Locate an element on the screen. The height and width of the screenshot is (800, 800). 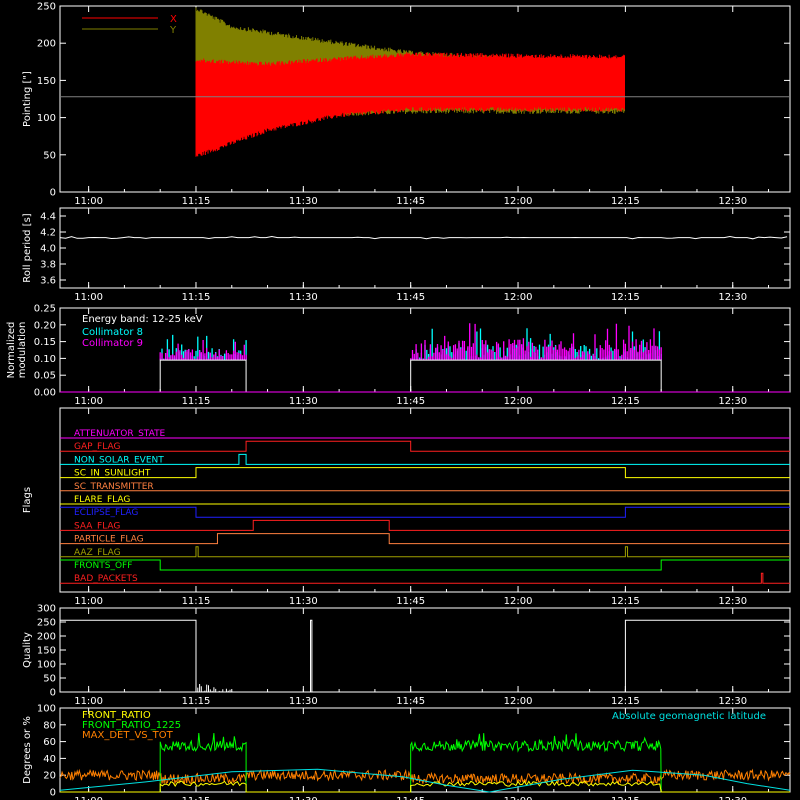
degrees-y-tick-label: 0 is located at coordinates (53, 793).